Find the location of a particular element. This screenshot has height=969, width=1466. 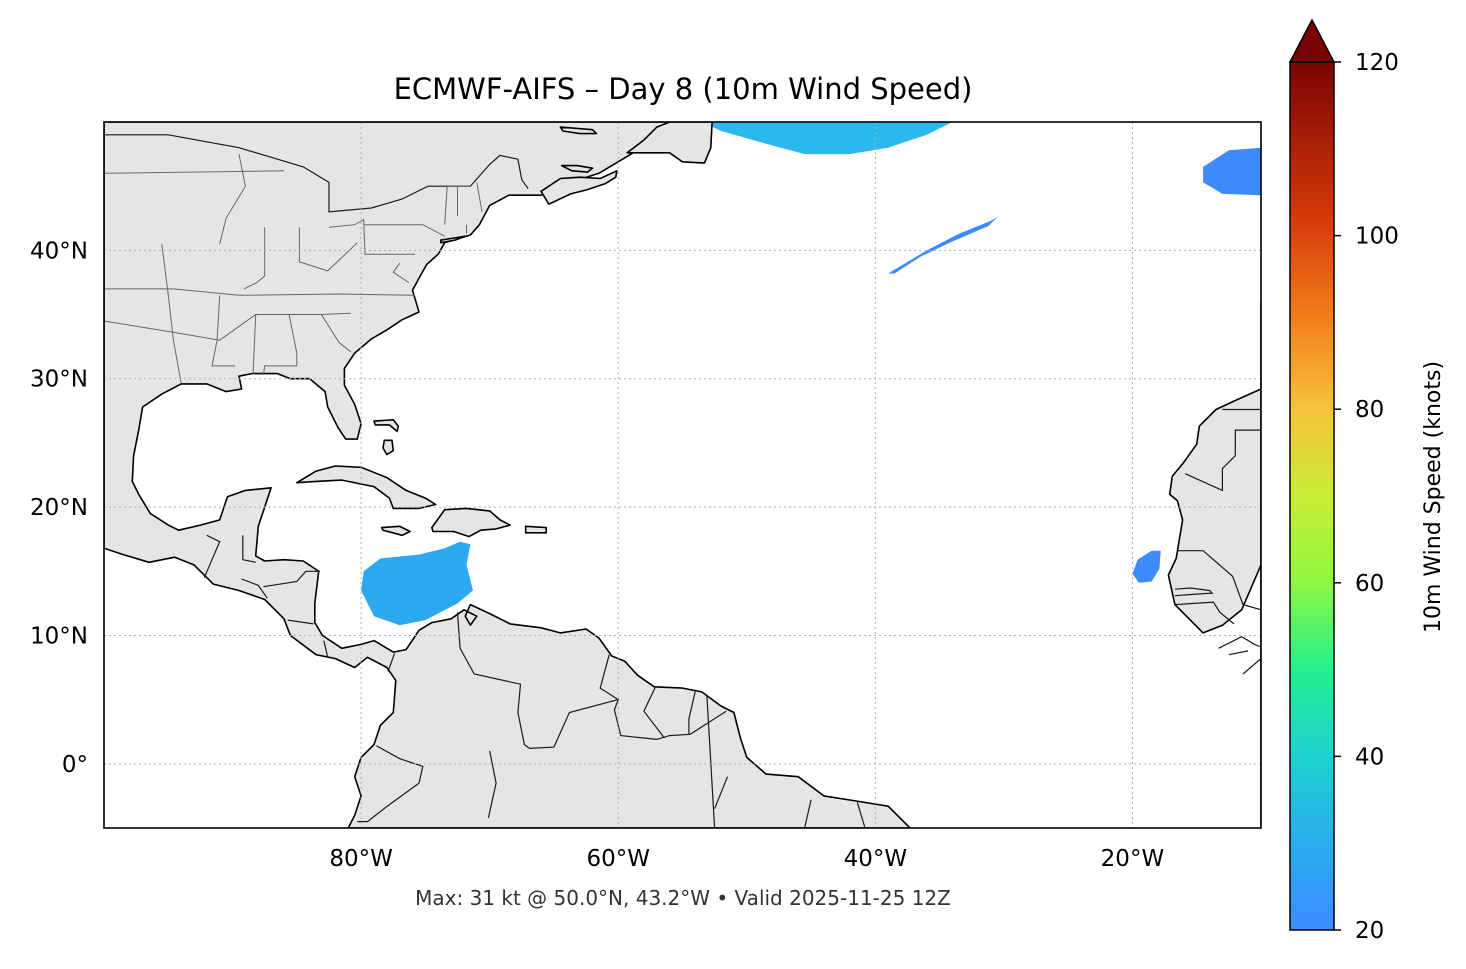

wind-field-mid-atlantic-streak is located at coordinates (943, 245).